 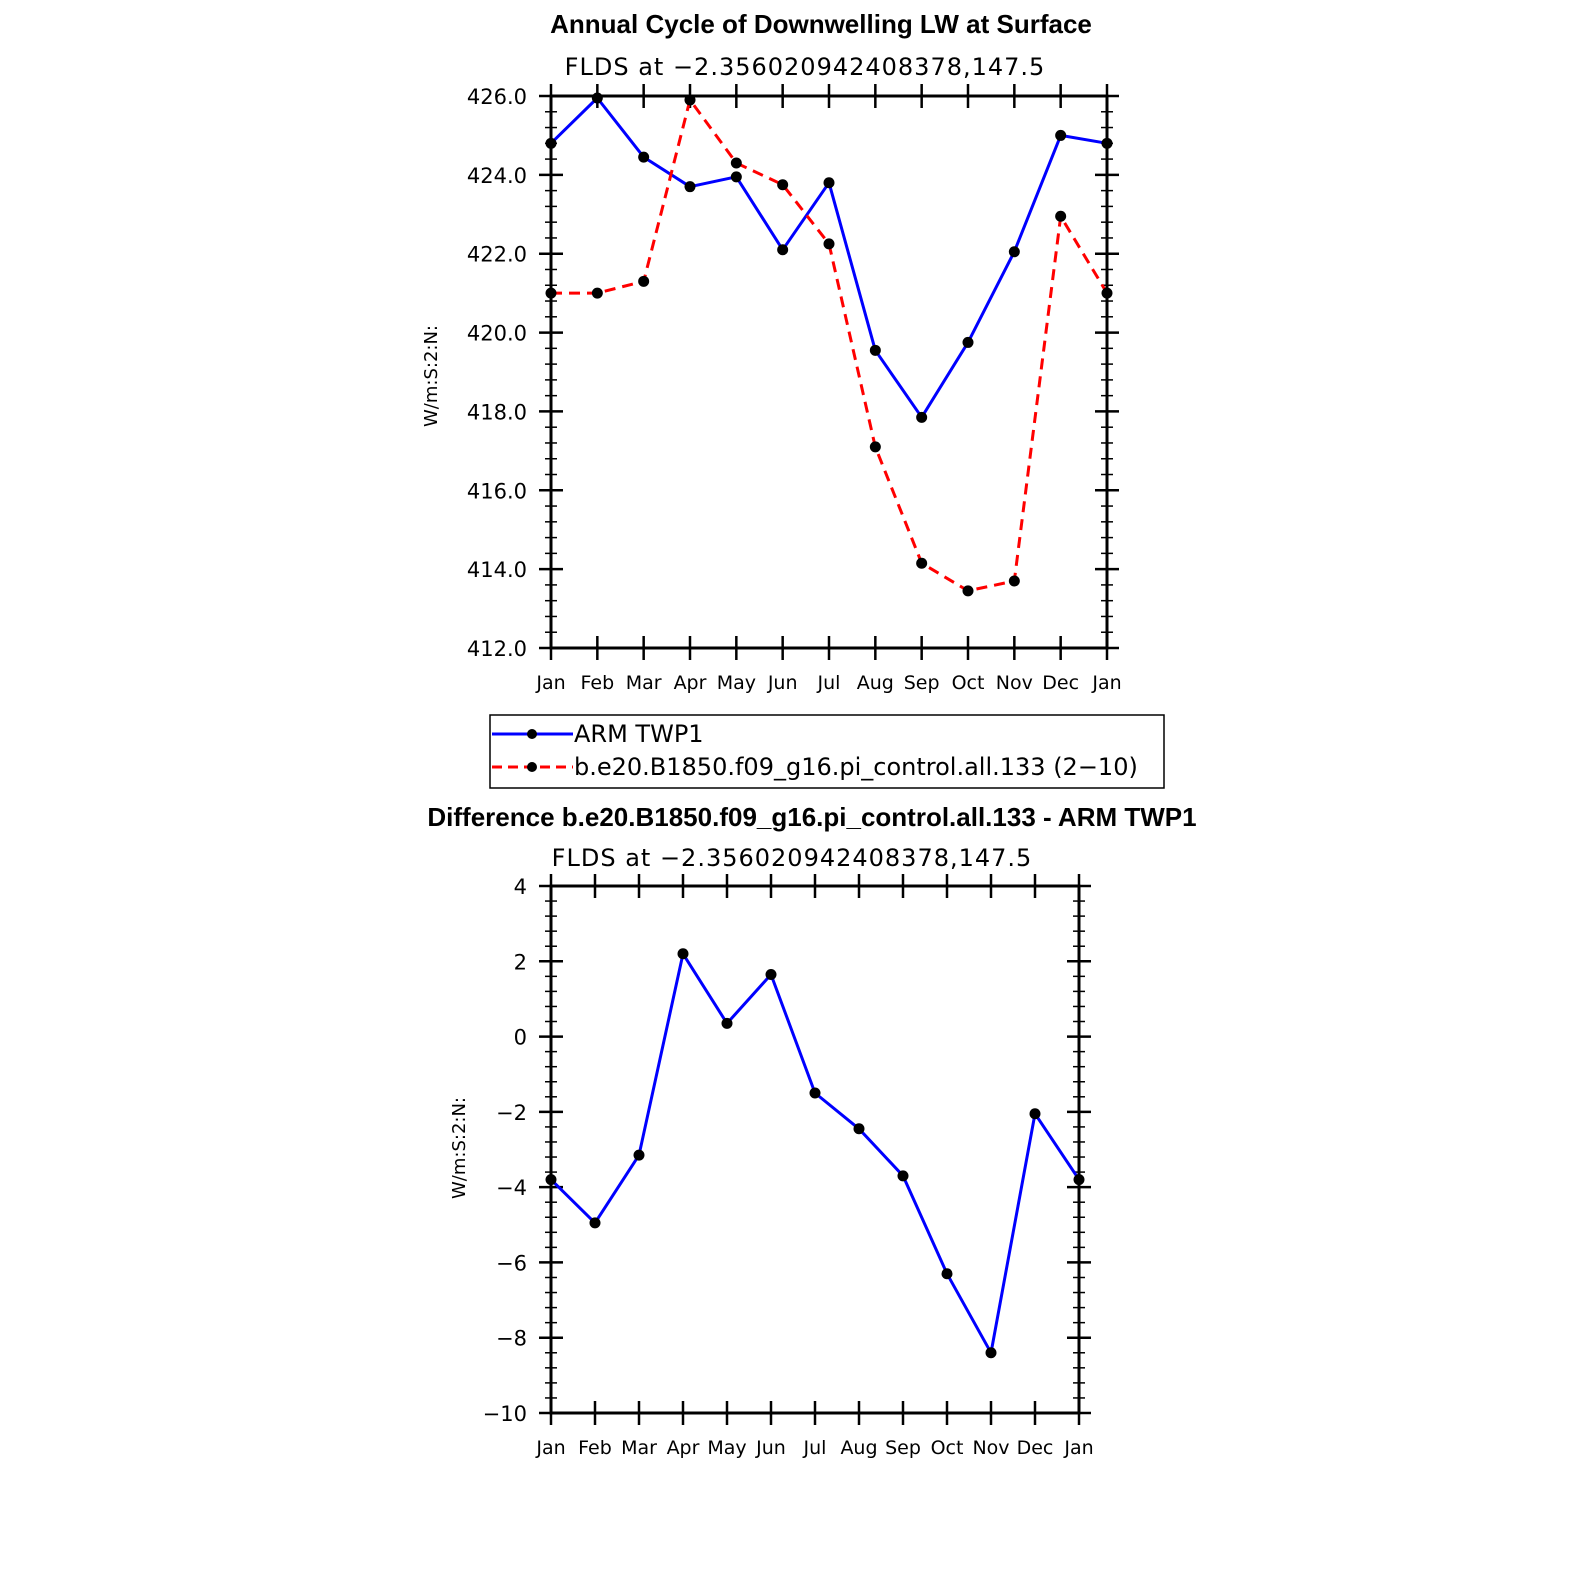 What do you see at coordinates (532, 734) in the screenshot?
I see `legend-marker-arm` at bounding box center [532, 734].